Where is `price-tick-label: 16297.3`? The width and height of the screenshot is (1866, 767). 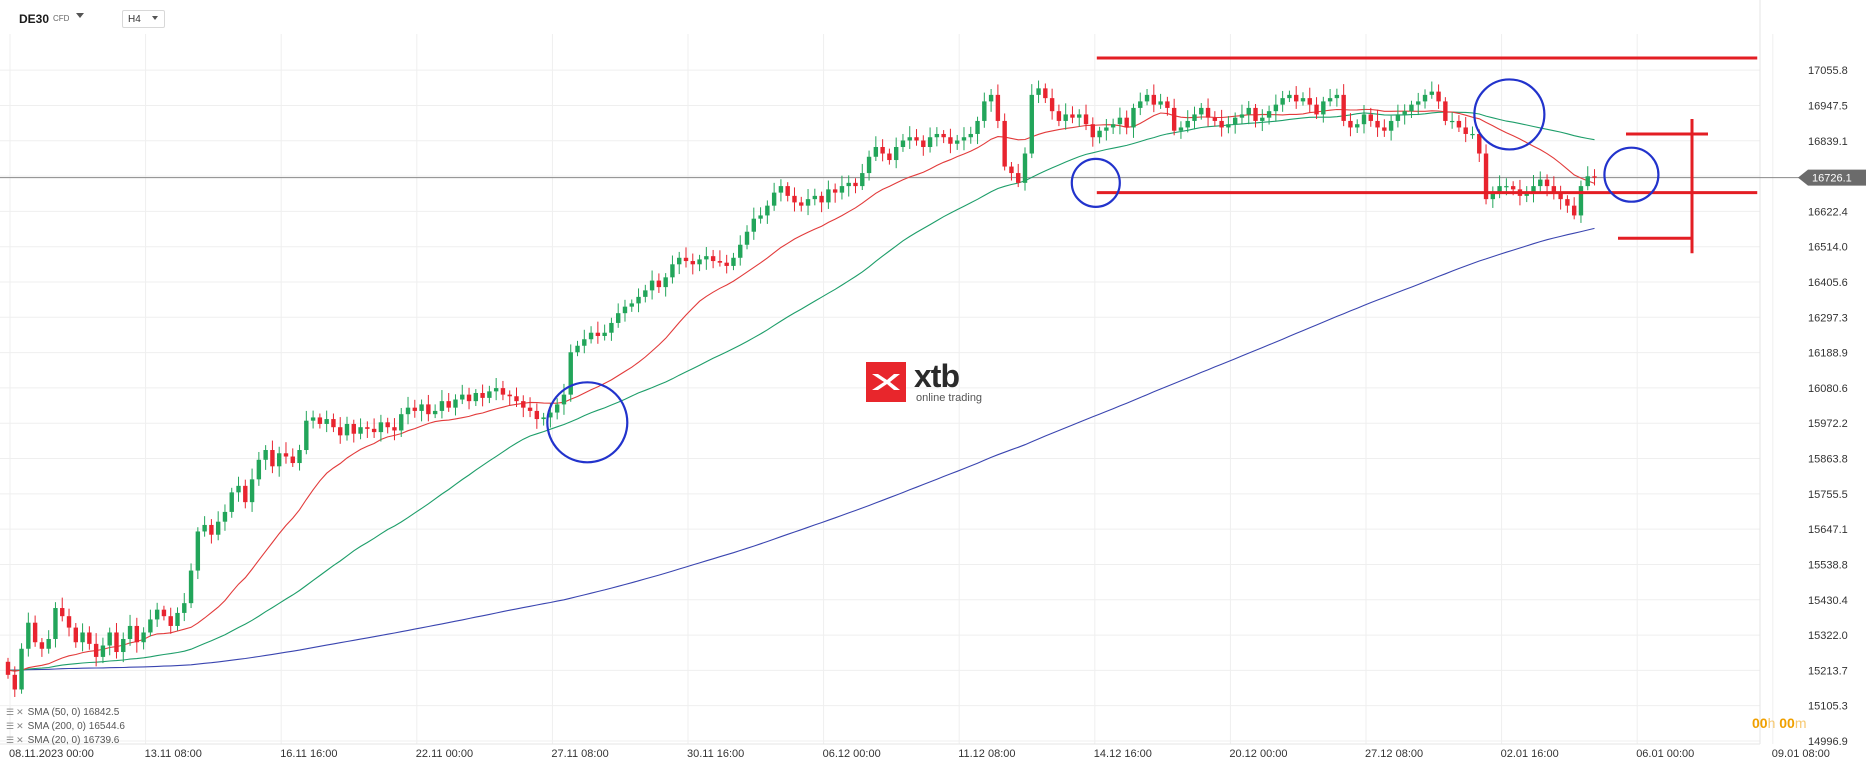
price-tick-label: 16297.3 is located at coordinates (1828, 318).